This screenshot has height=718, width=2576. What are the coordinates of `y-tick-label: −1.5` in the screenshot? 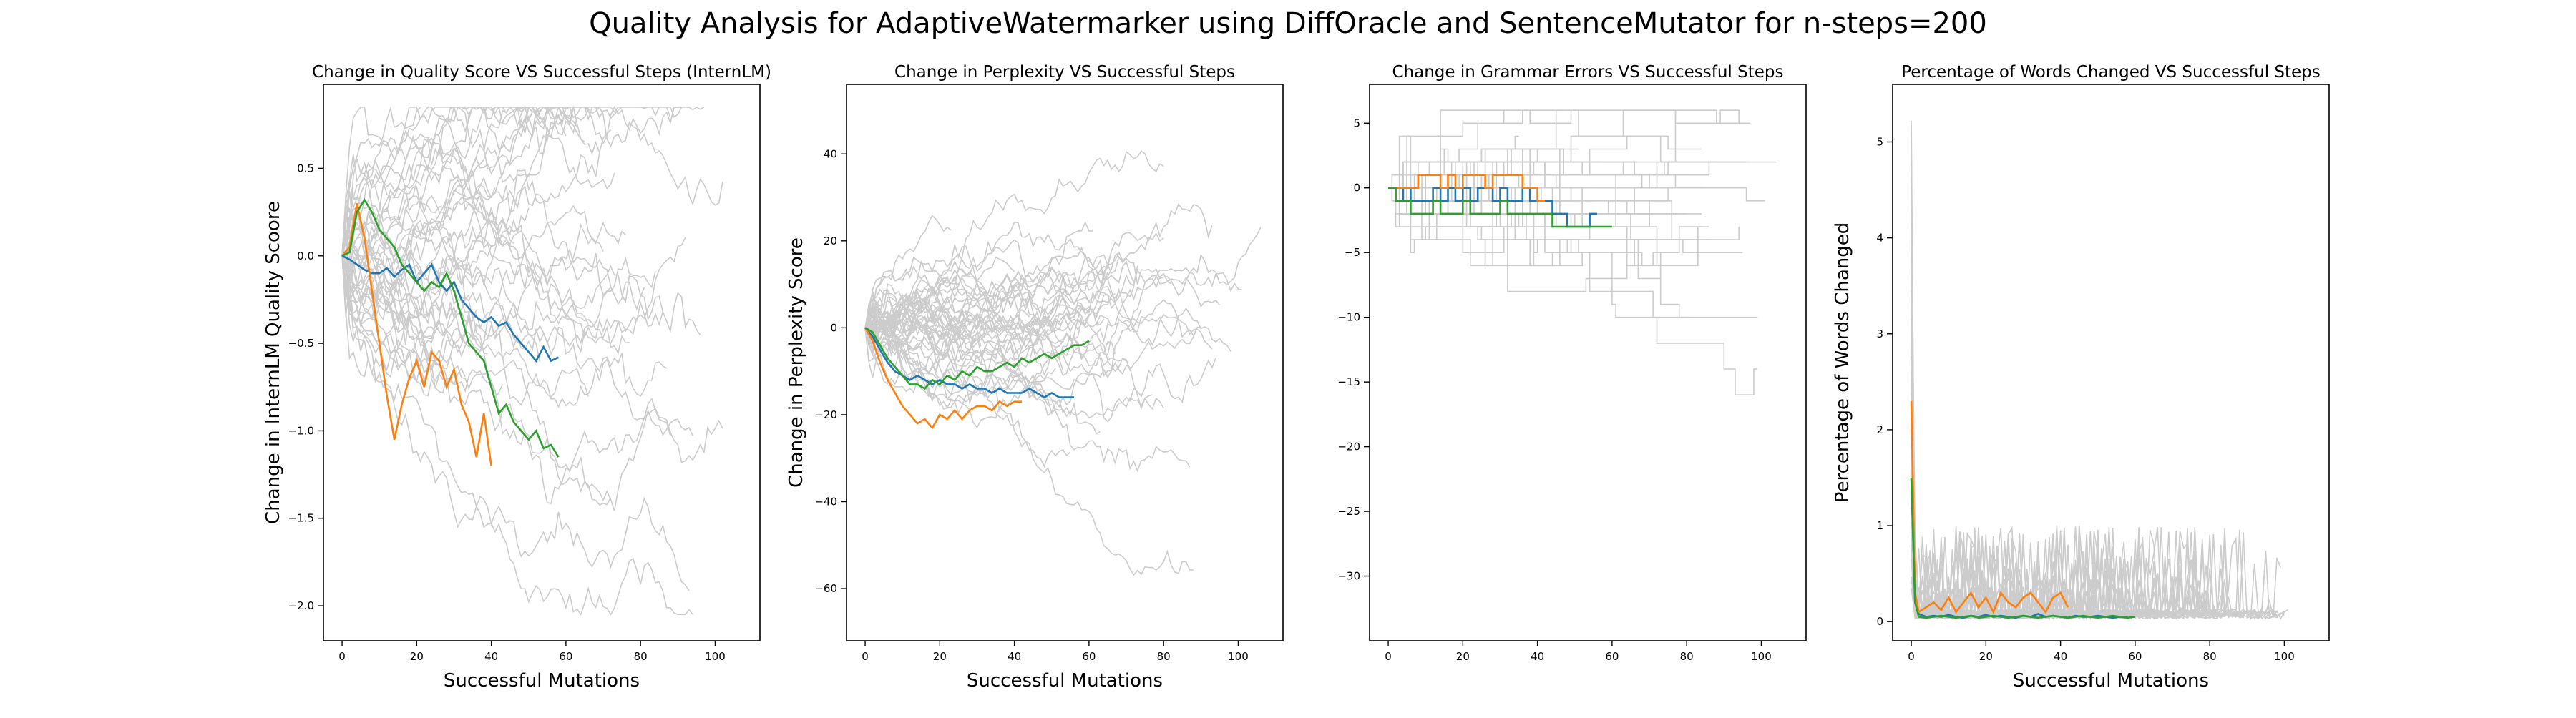 It's located at (301, 518).